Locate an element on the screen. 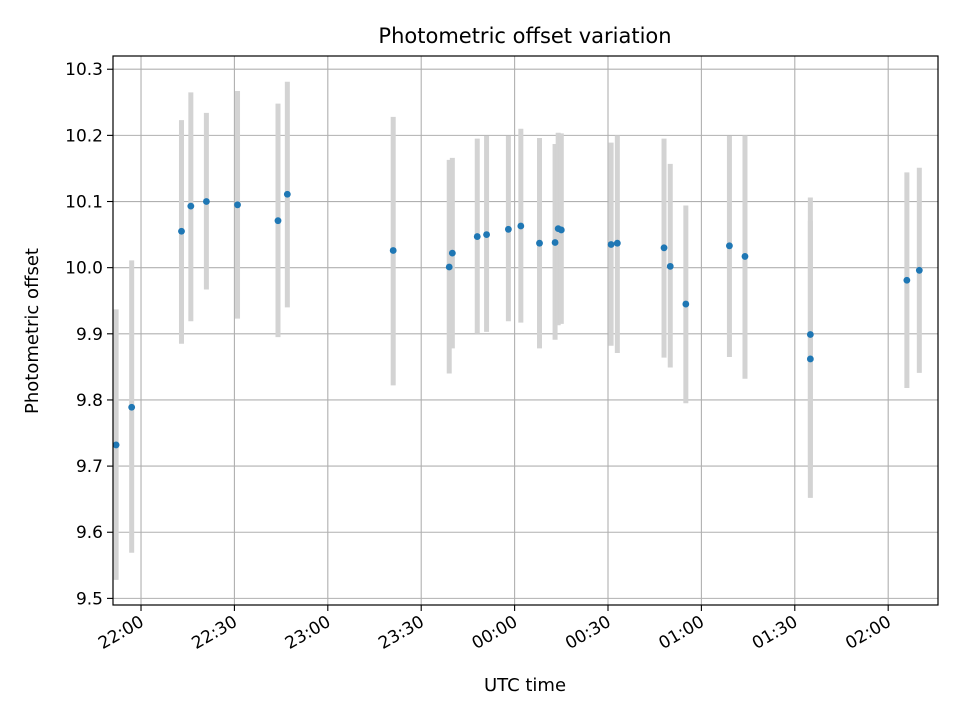 The image size is (960, 725). y-tick-label: 10.3 is located at coordinates (84, 70).